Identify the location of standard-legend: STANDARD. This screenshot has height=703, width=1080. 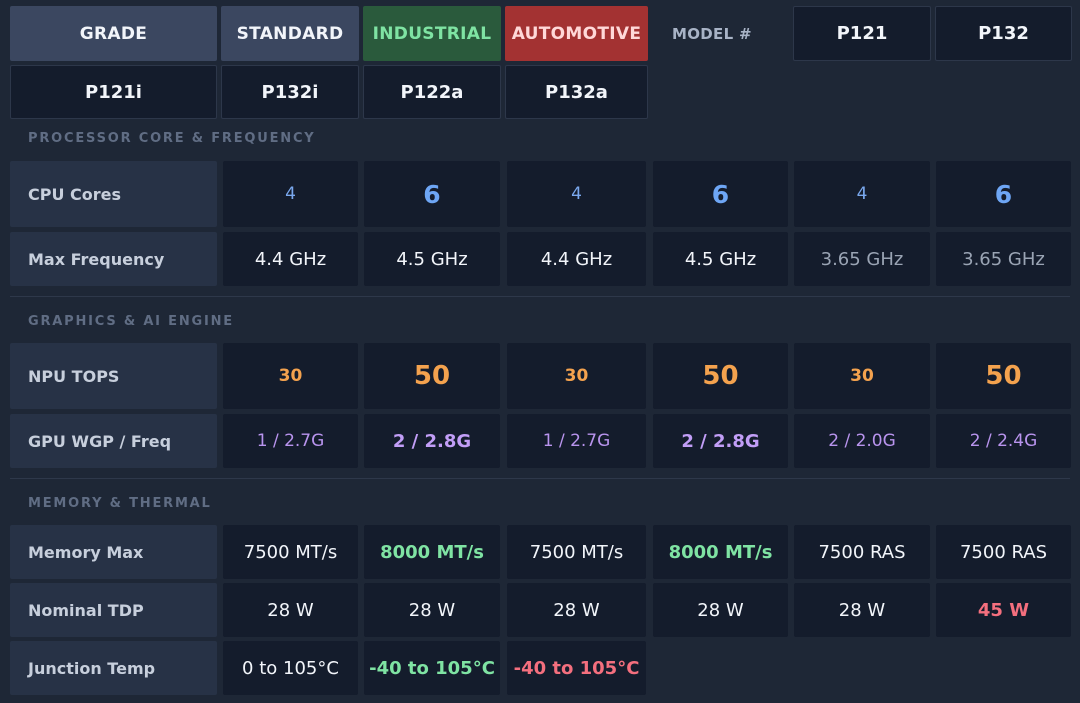
(290, 33).